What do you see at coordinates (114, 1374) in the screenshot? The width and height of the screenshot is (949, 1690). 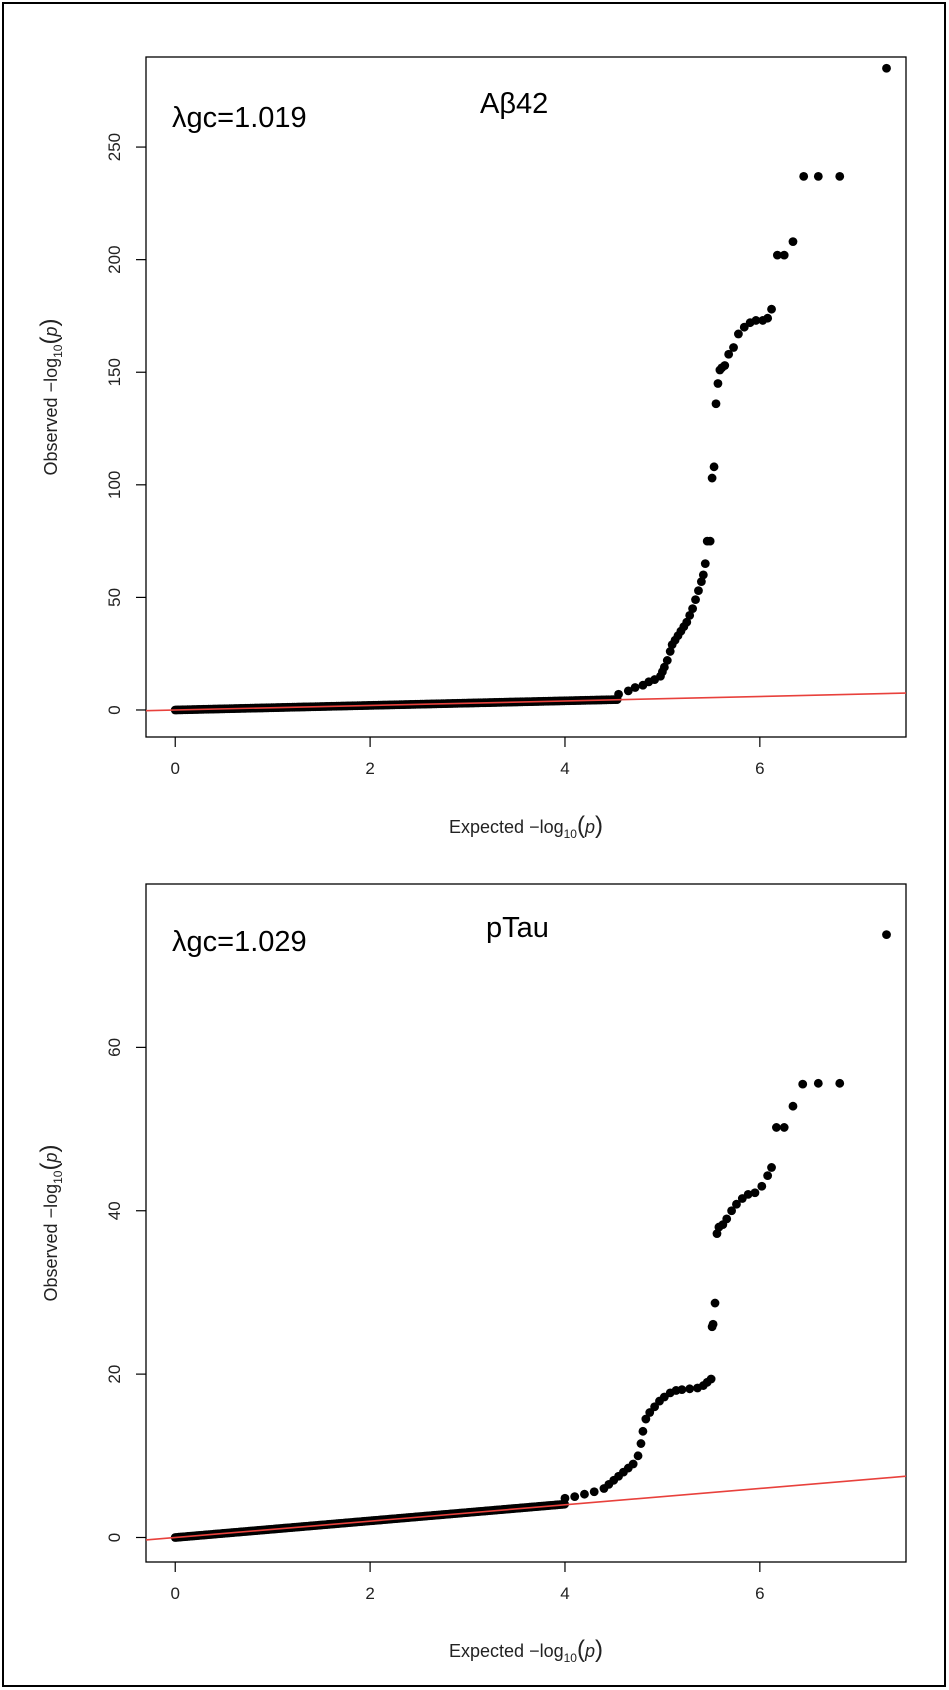 I see `y-tick-label: 20` at bounding box center [114, 1374].